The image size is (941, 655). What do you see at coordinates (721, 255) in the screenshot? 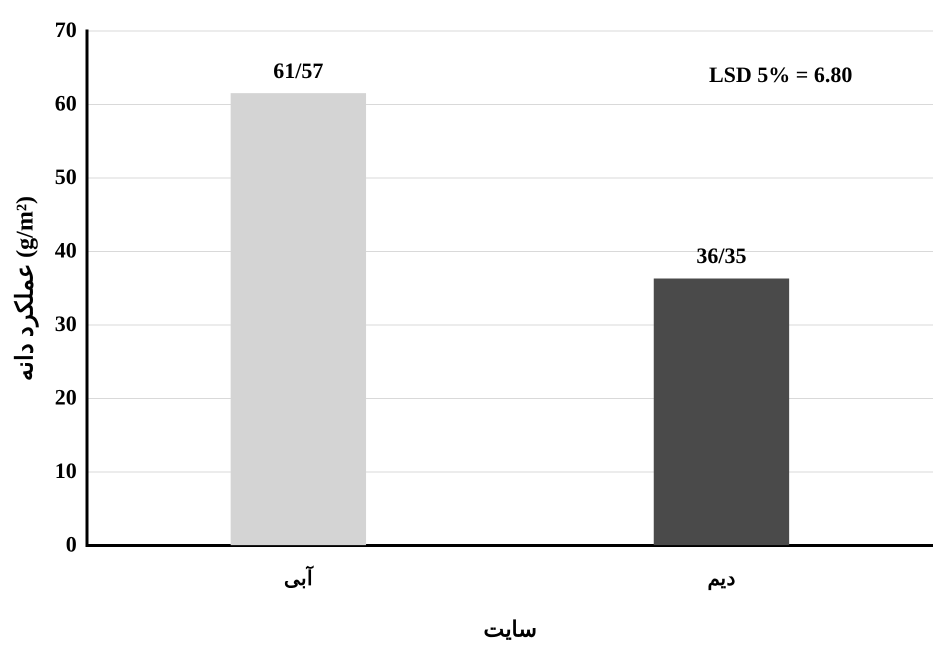
I see `data-label: 36/35` at bounding box center [721, 255].